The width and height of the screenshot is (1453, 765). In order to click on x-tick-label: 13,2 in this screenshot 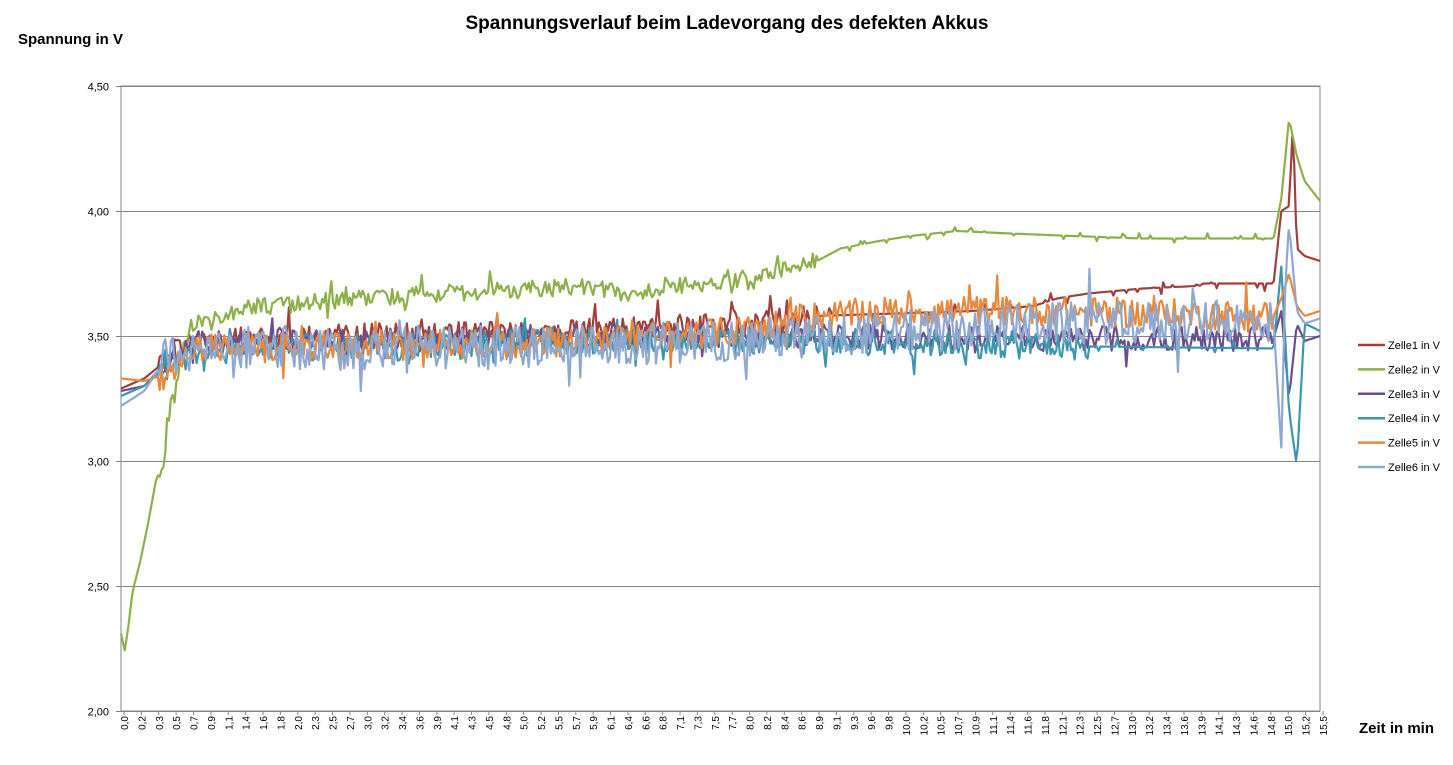, I will do `click(1150, 726)`.